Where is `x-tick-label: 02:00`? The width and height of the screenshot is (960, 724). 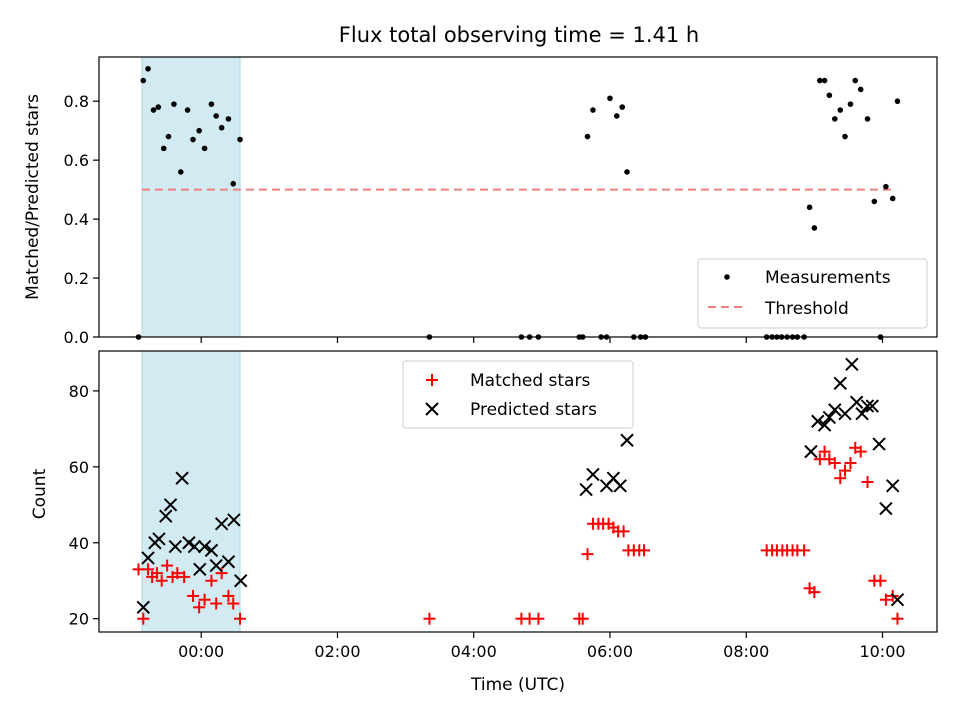 x-tick-label: 02:00 is located at coordinates (337, 651).